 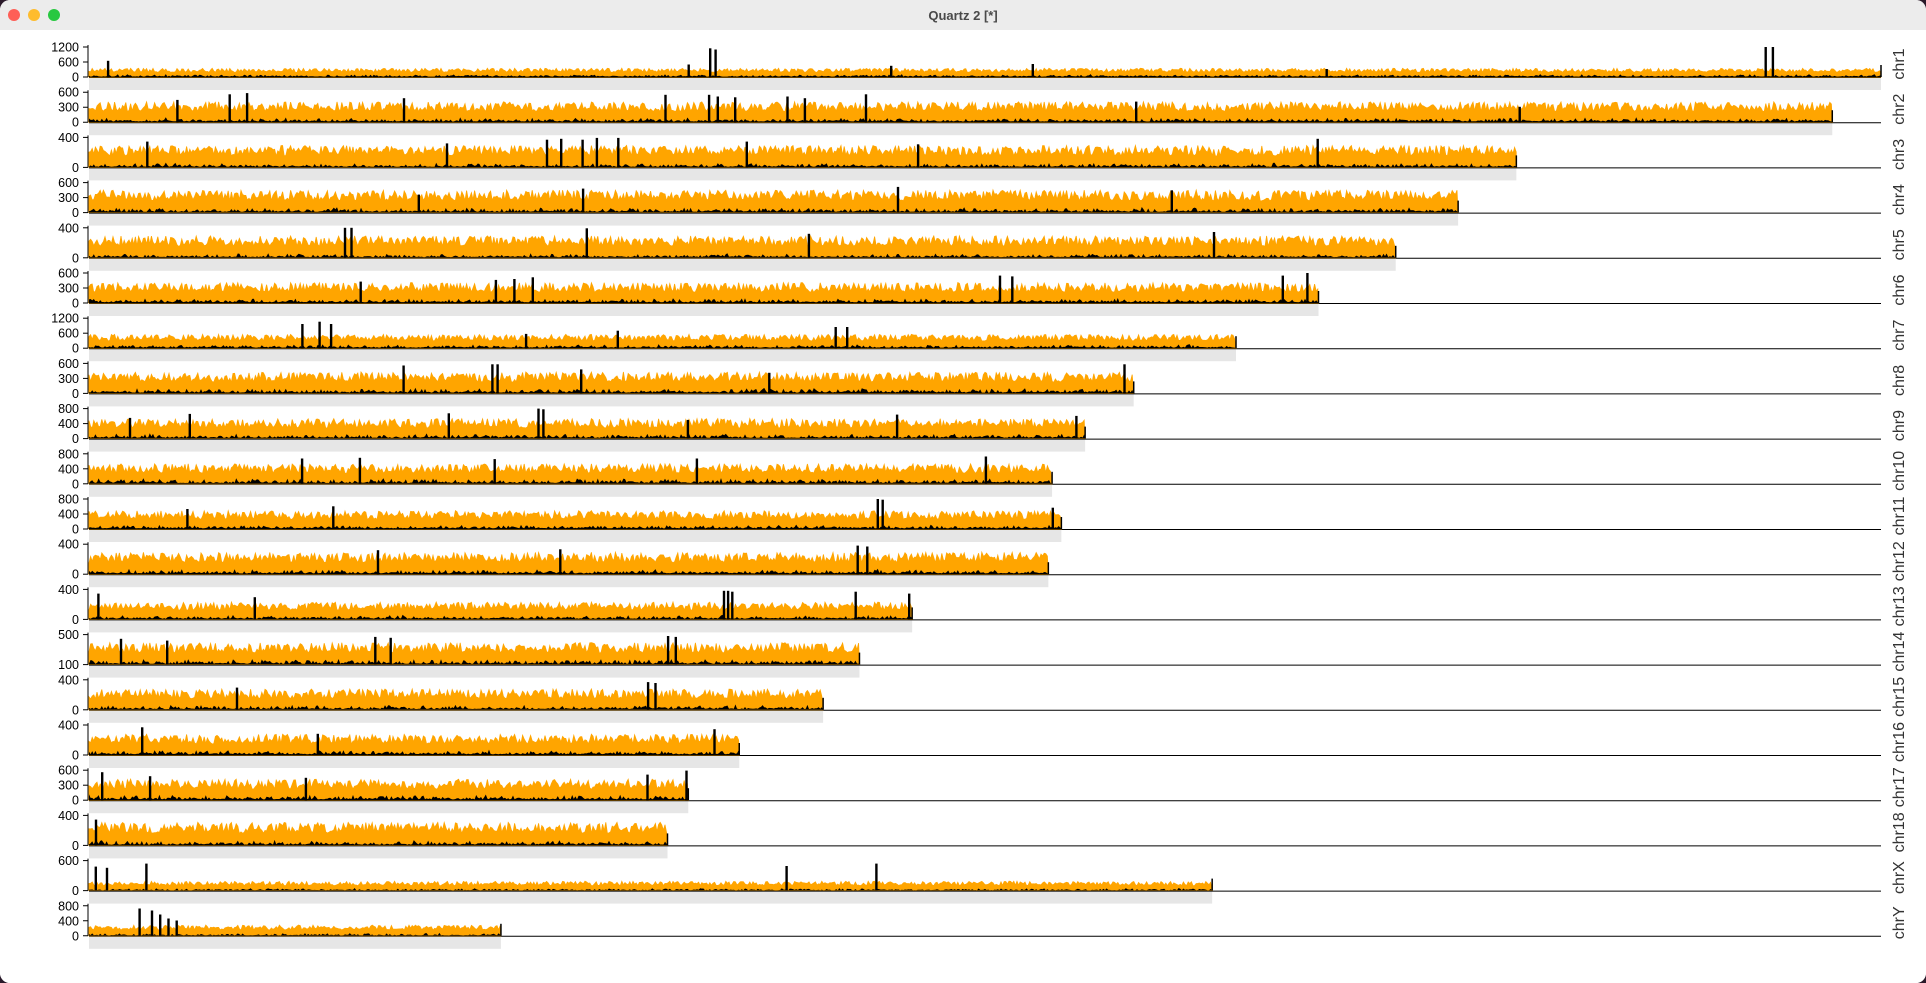 I want to click on signal-series-chr2, so click(x=961, y=120).